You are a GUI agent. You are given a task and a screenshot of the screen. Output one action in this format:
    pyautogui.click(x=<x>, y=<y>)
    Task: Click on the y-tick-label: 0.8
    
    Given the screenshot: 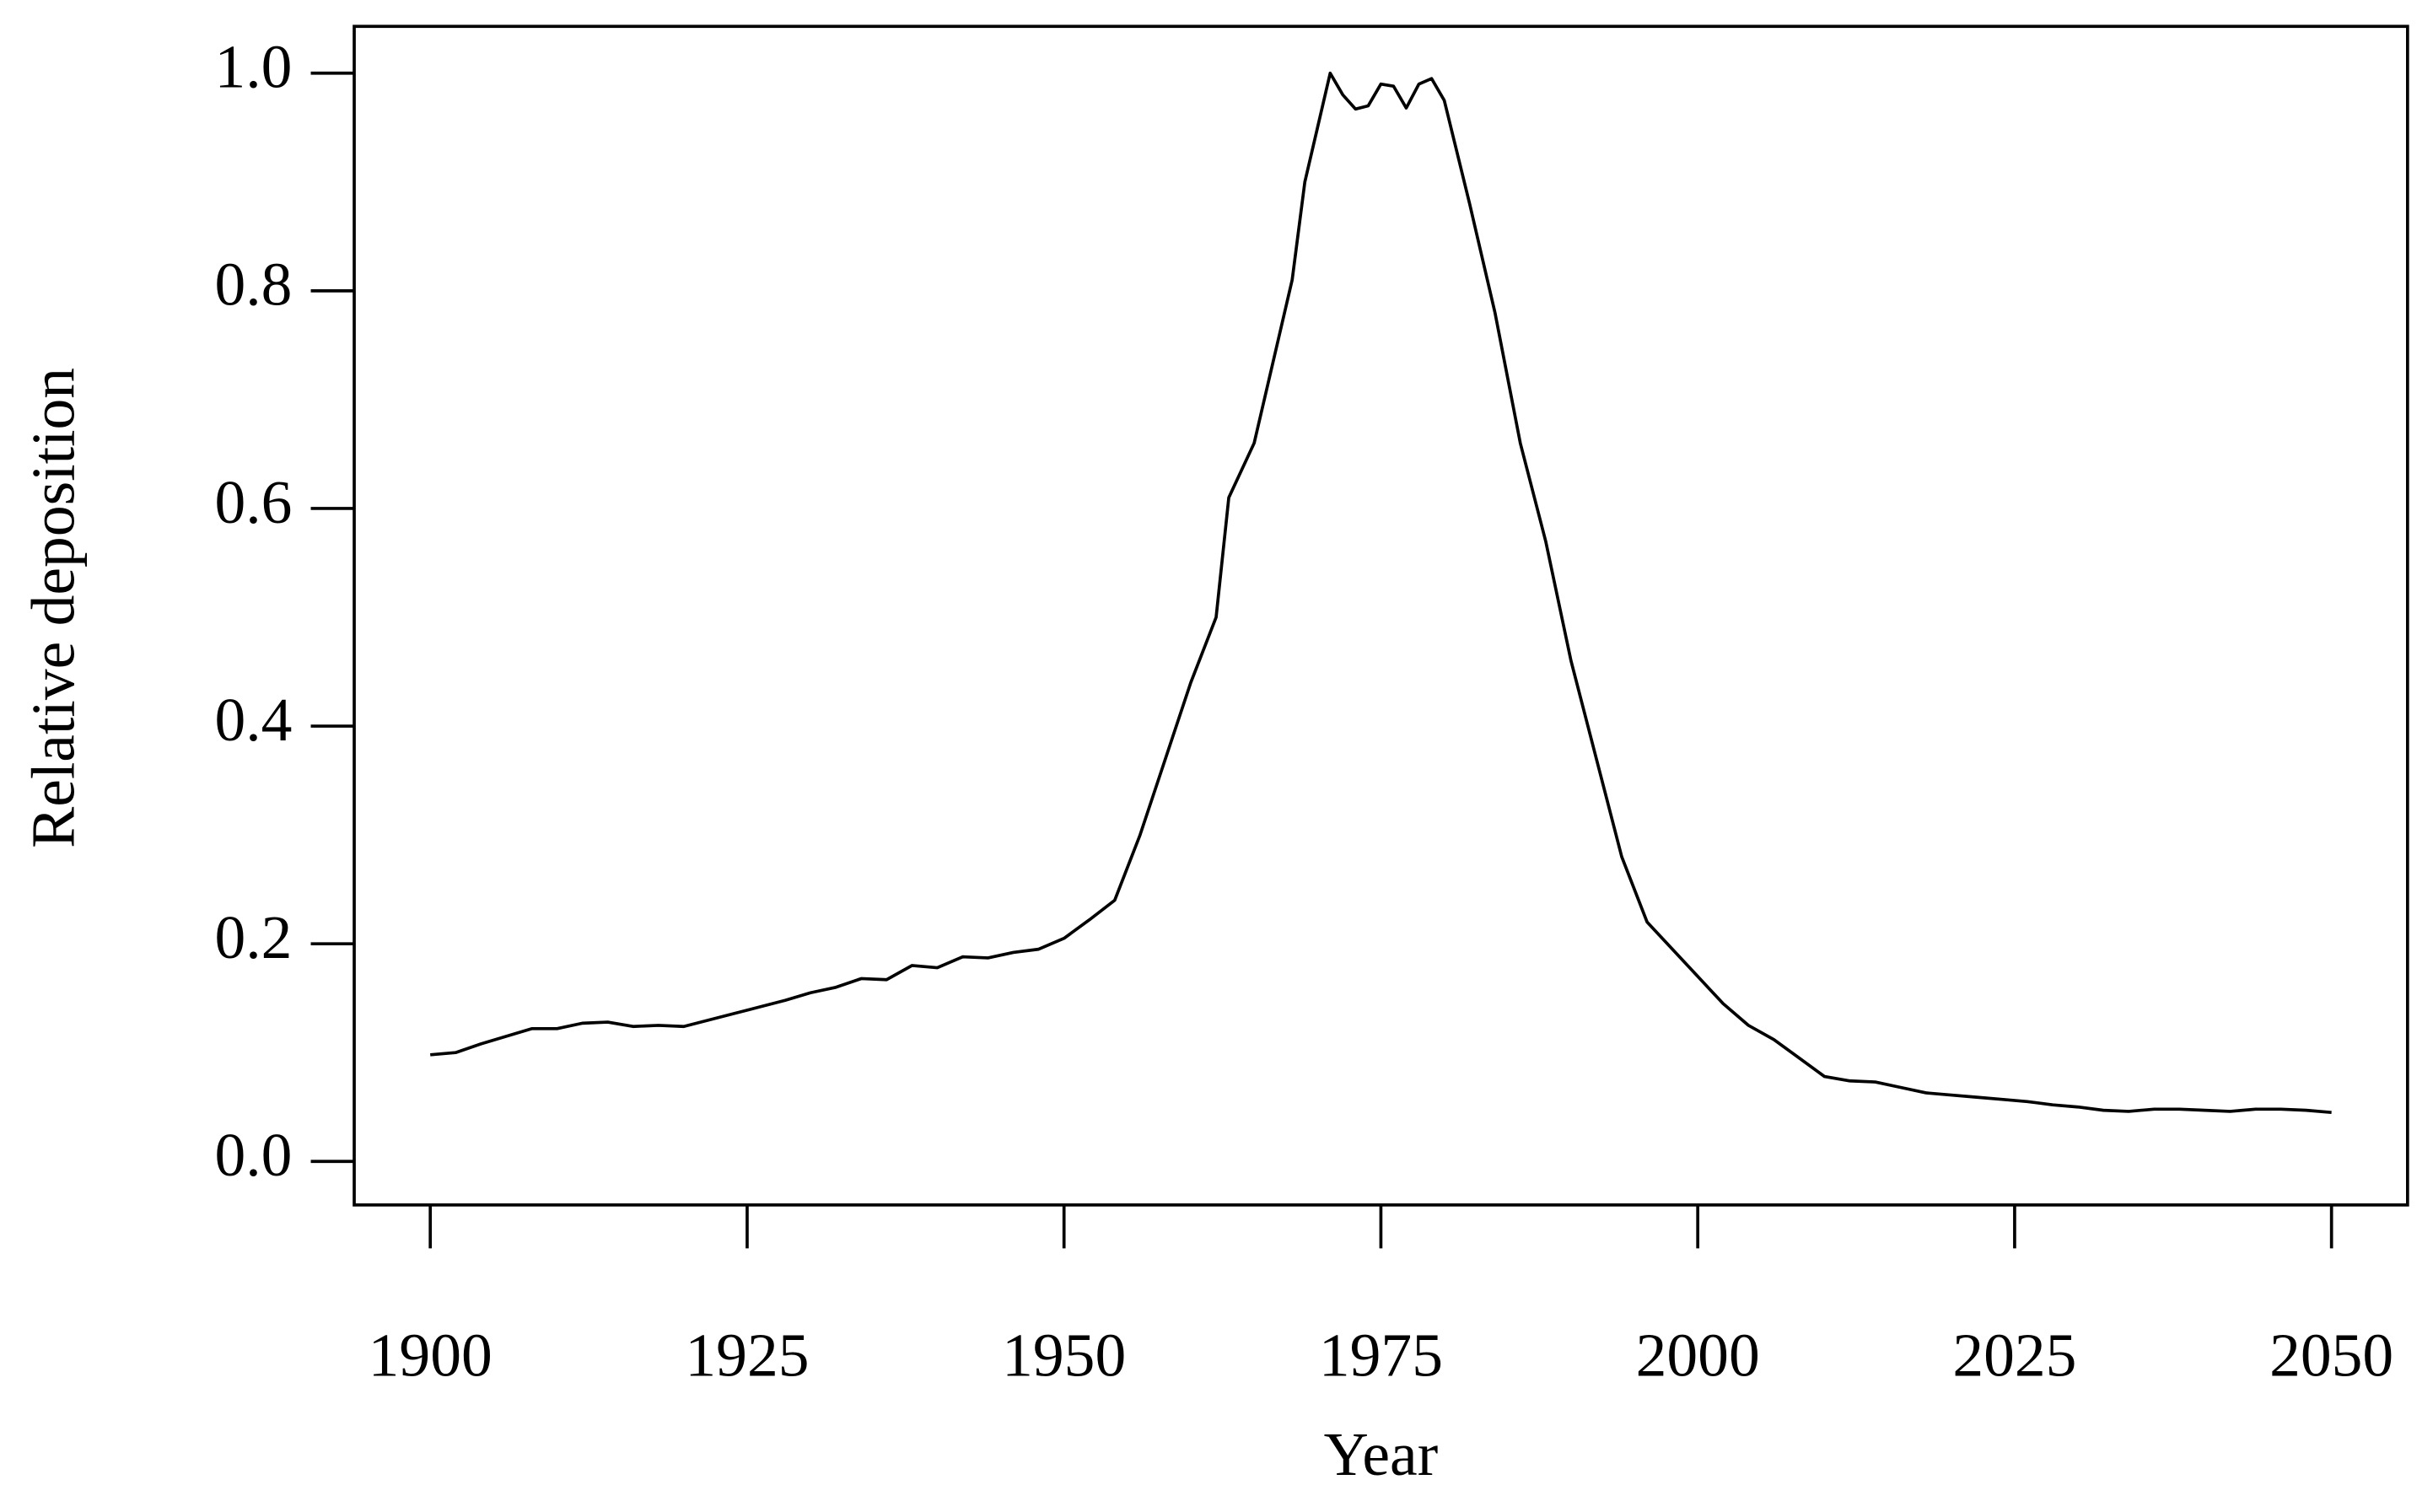 What is the action you would take?
    pyautogui.click(x=254, y=284)
    